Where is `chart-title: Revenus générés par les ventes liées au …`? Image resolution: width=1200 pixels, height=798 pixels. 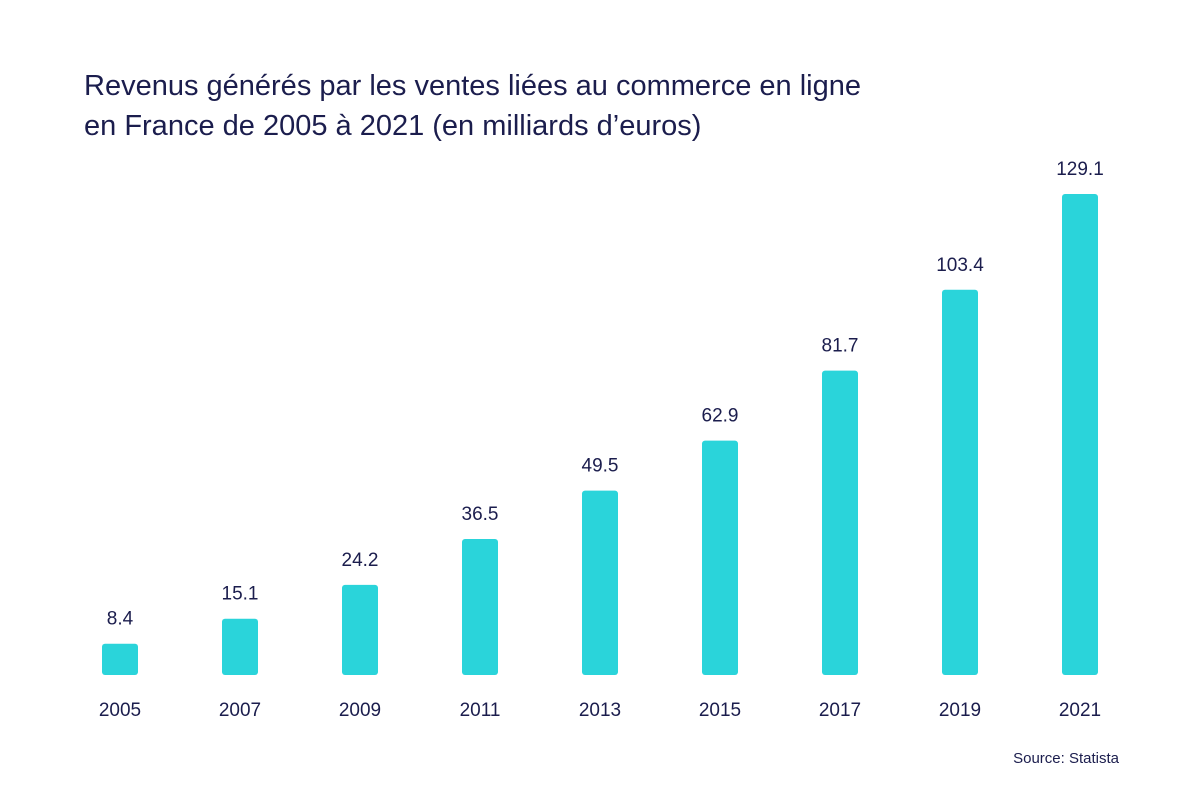 chart-title: Revenus générés par les ventes liées au … is located at coordinates (574, 106).